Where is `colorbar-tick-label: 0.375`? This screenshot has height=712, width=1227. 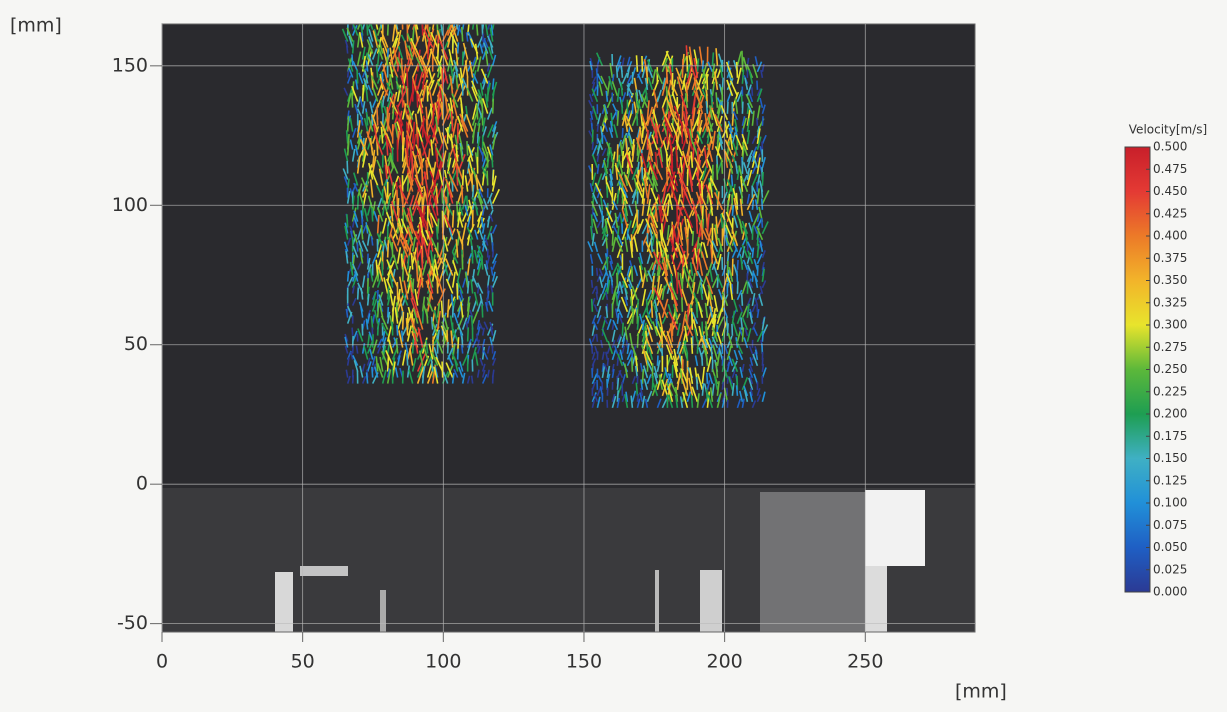 colorbar-tick-label: 0.375 is located at coordinates (1170, 258).